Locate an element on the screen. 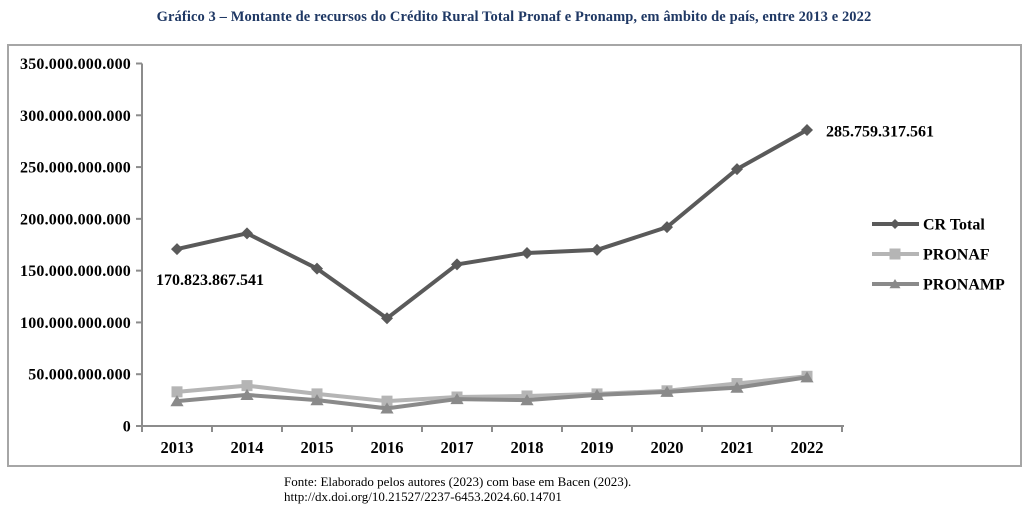 This screenshot has width=1028, height=516. y-tick-label: 250.000.000.000 is located at coordinates (75, 168).